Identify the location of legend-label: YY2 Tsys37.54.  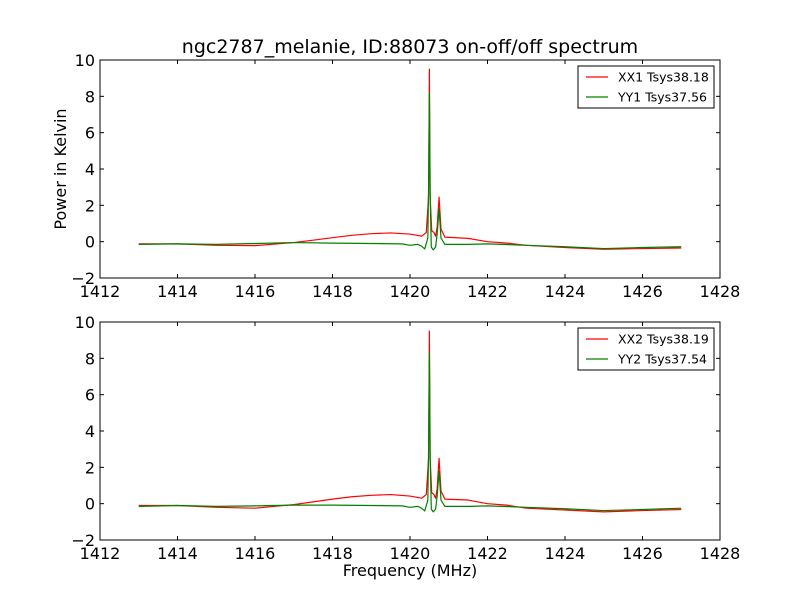
(662, 359).